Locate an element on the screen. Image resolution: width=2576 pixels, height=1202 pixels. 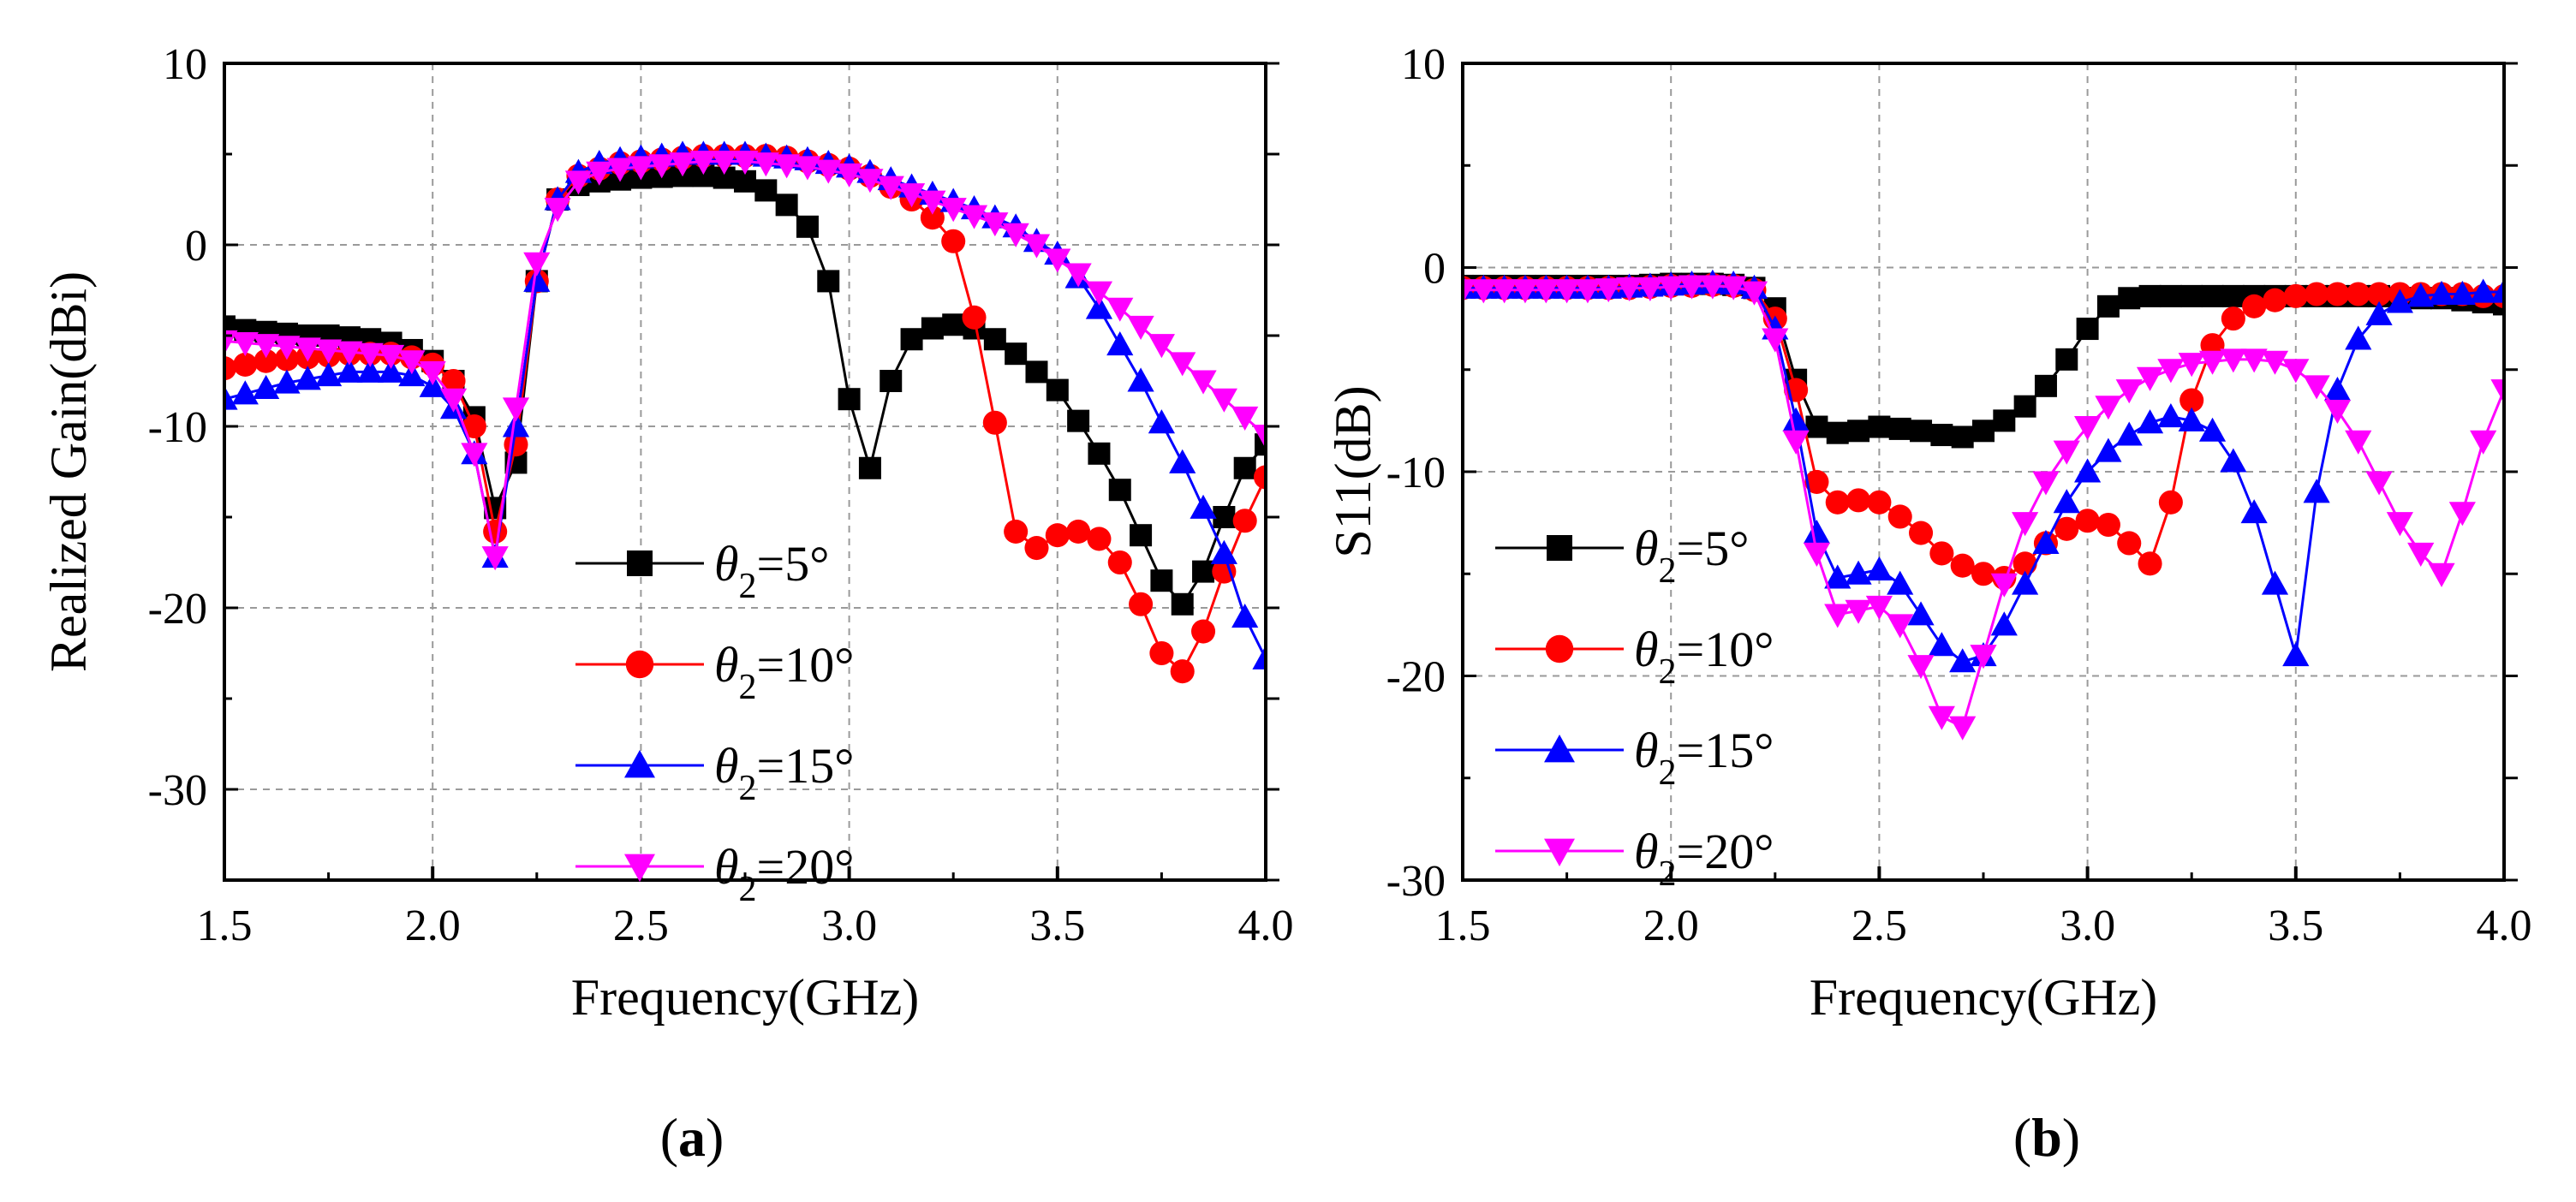
x-tick-label: 3.0 is located at coordinates (2087, 926).